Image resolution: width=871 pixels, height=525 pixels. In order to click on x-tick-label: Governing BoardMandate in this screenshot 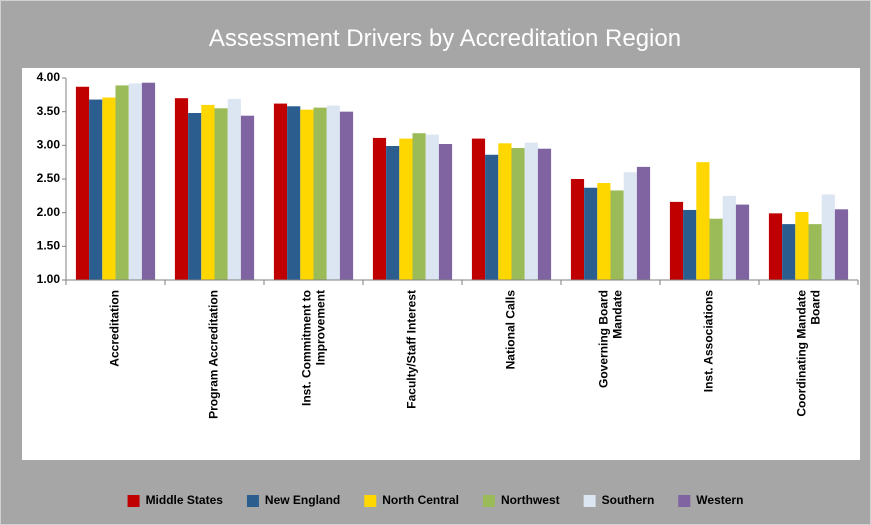, I will do `click(611, 339)`.